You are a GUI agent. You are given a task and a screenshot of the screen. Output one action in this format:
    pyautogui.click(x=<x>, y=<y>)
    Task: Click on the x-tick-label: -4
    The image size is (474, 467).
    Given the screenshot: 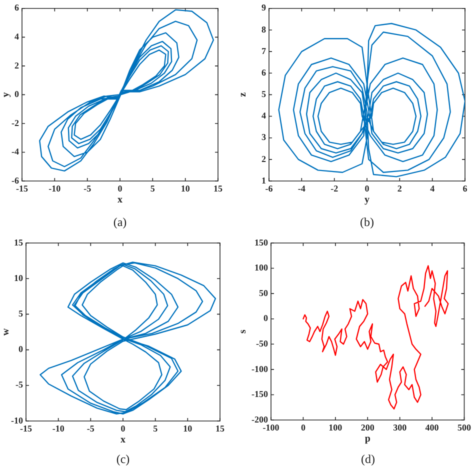 What is the action you would take?
    pyautogui.click(x=302, y=189)
    